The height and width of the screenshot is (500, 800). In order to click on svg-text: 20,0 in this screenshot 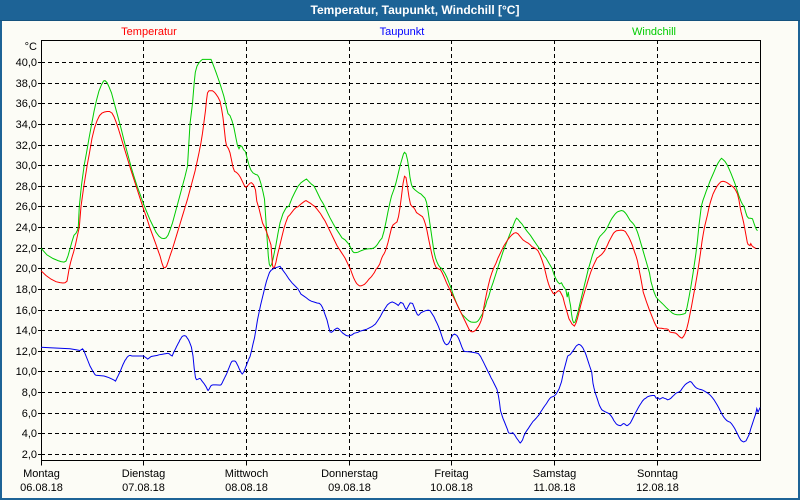, I will do `click(26, 269)`.